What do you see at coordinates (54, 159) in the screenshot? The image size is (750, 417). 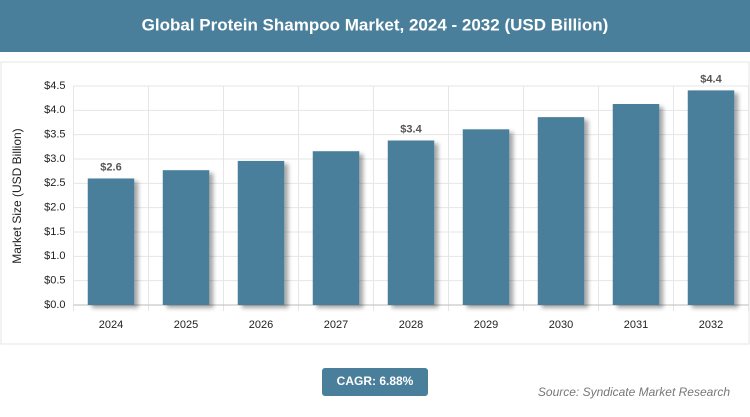 I see `y-tick-label: $3.0` at bounding box center [54, 159].